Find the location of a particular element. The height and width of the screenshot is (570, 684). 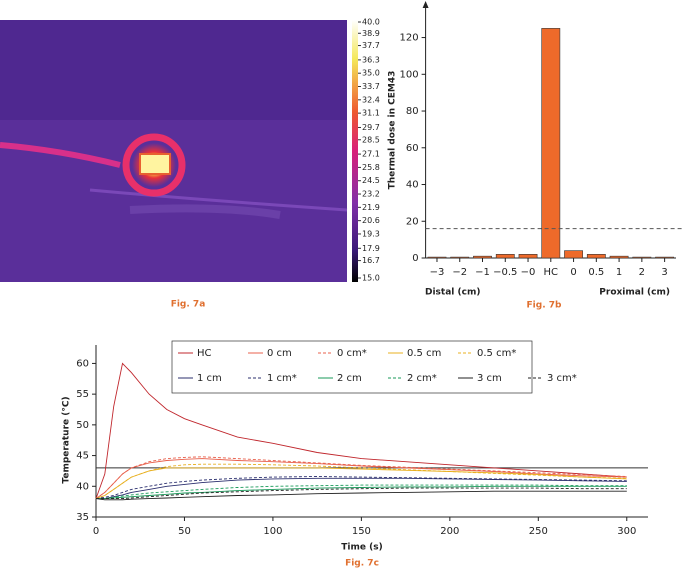

y-axis-label: Thermal dose in CEM43 is located at coordinates (393, 130).